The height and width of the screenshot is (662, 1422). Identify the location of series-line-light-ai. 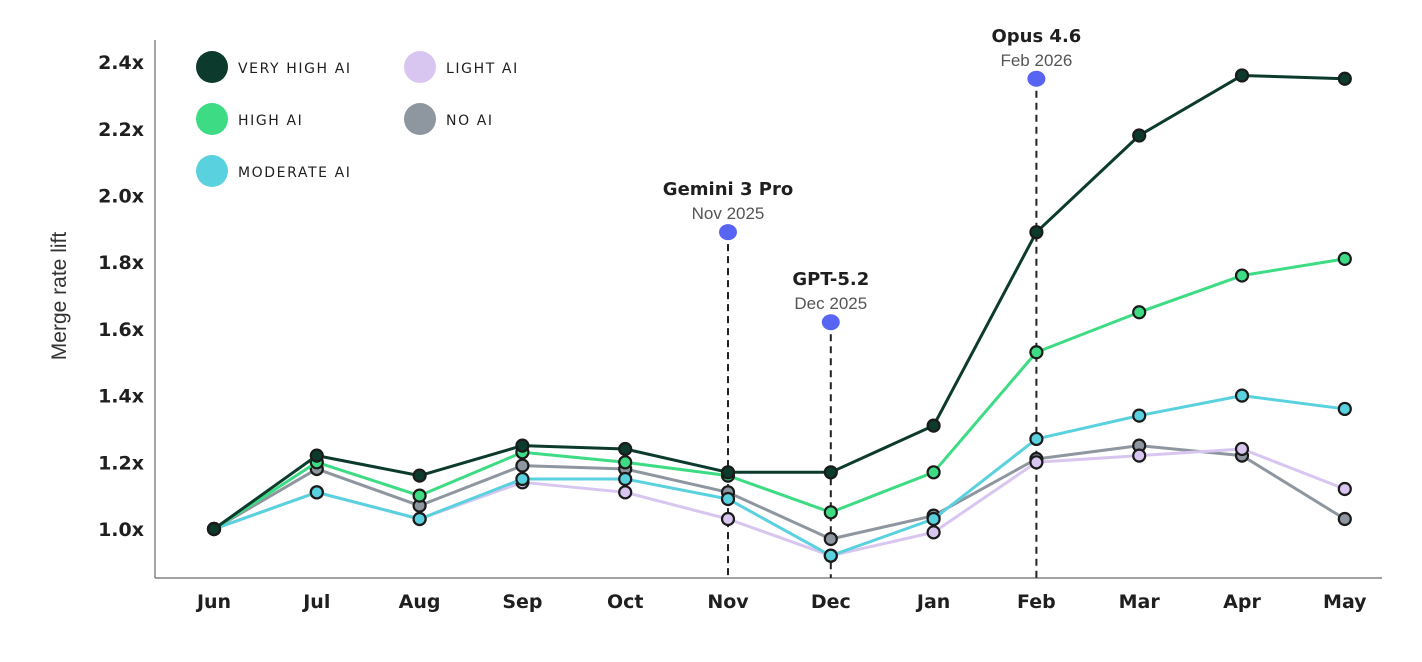
(779, 502).